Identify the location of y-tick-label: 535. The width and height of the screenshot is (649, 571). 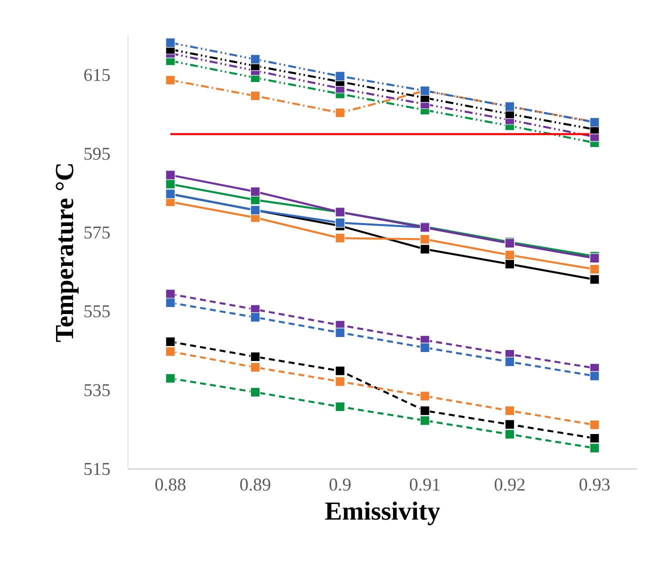
(97, 390).